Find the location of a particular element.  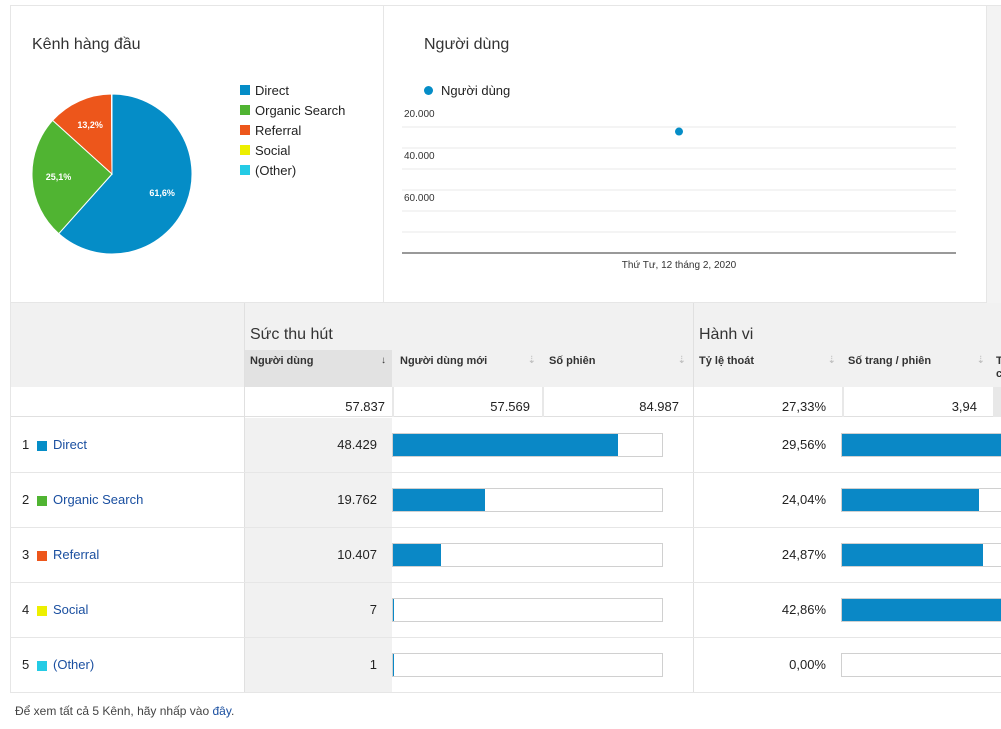

row-index: 3 is located at coordinates (26, 554).